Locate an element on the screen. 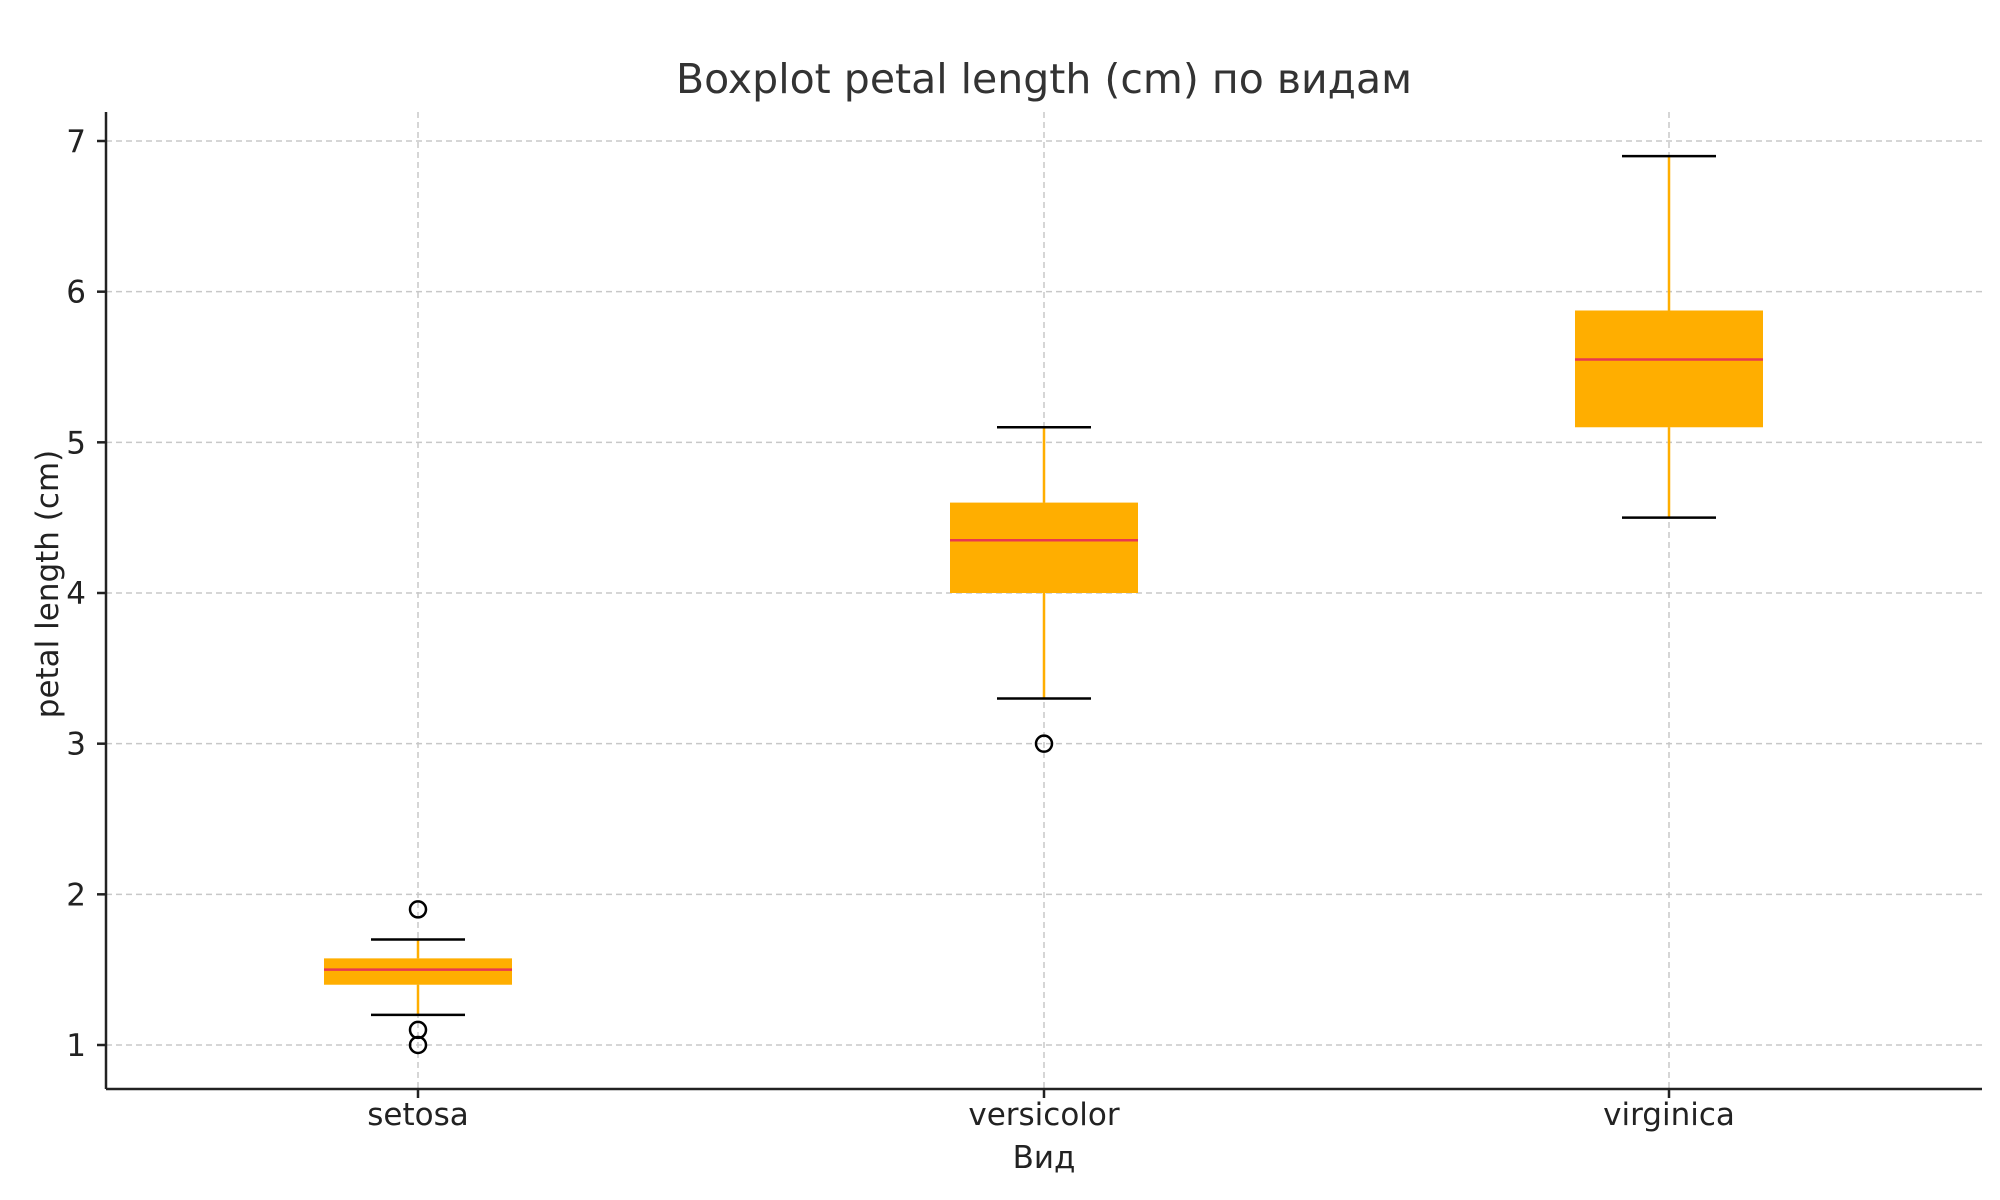 This screenshot has width=2000, height=1200. y-tick-label: 6 is located at coordinates (76, 293).